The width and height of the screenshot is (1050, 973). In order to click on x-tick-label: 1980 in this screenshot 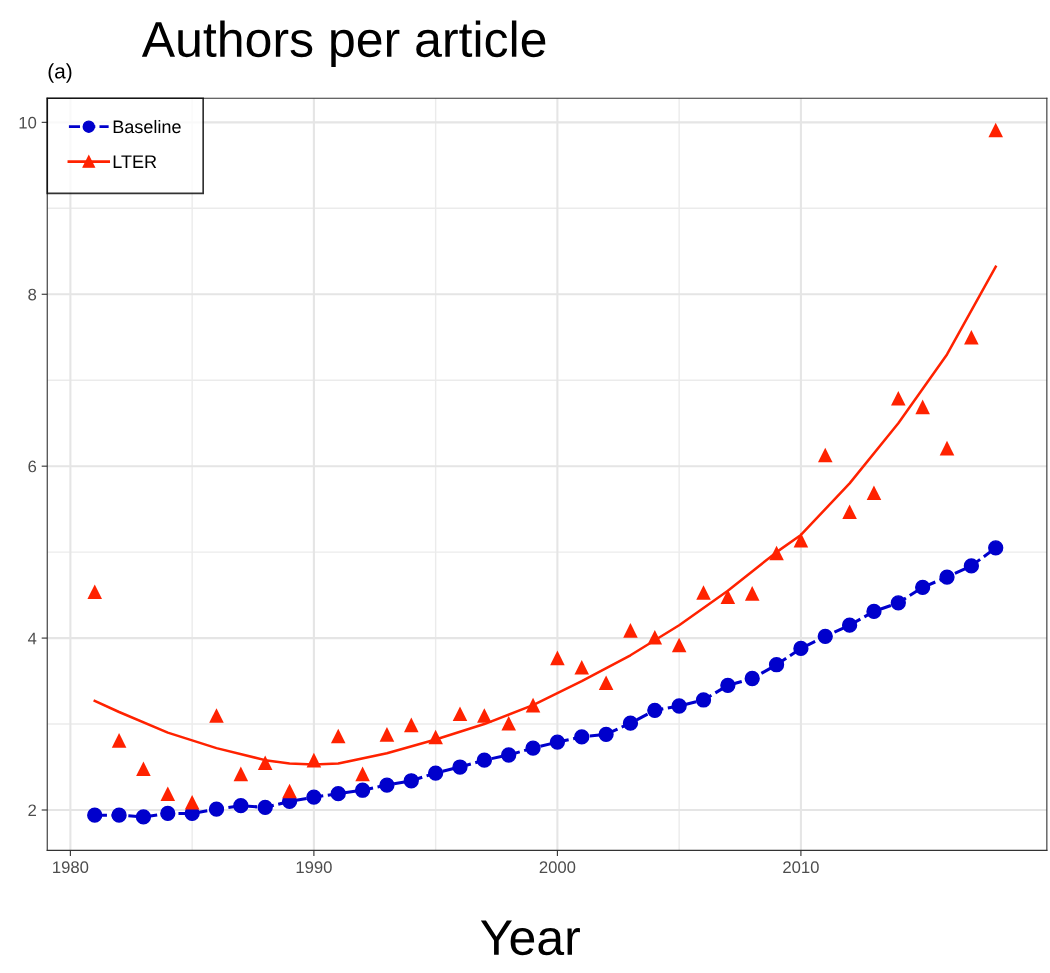, I will do `click(71, 867)`.